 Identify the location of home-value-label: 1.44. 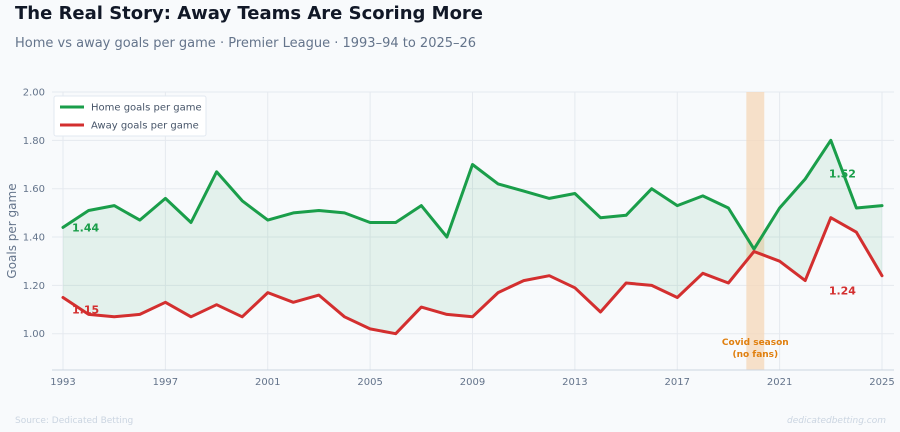
(85, 227).